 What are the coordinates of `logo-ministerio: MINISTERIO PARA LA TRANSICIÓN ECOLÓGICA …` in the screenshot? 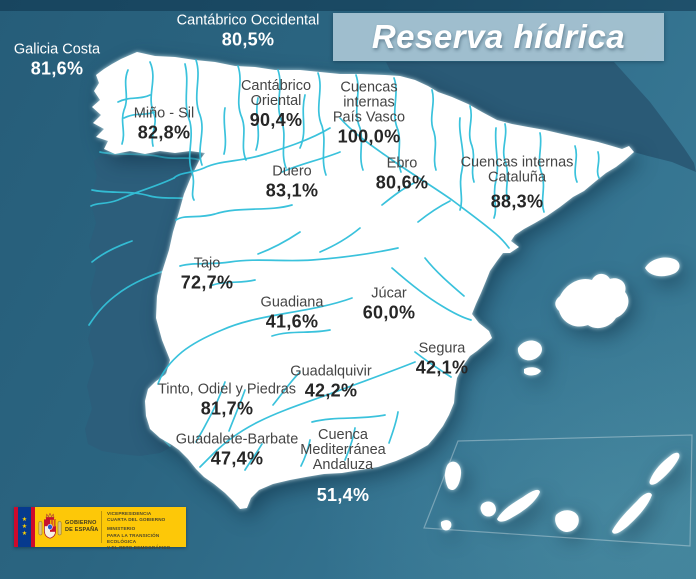 It's located at (139, 538).